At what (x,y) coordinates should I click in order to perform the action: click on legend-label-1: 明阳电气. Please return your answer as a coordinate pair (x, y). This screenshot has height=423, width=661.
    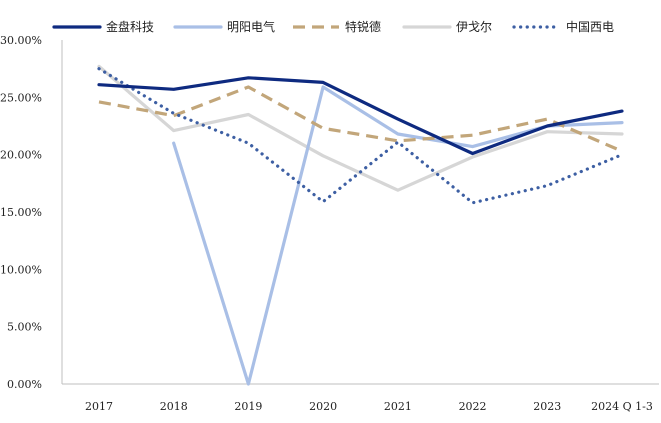
    Looking at the image, I should click on (251, 26).